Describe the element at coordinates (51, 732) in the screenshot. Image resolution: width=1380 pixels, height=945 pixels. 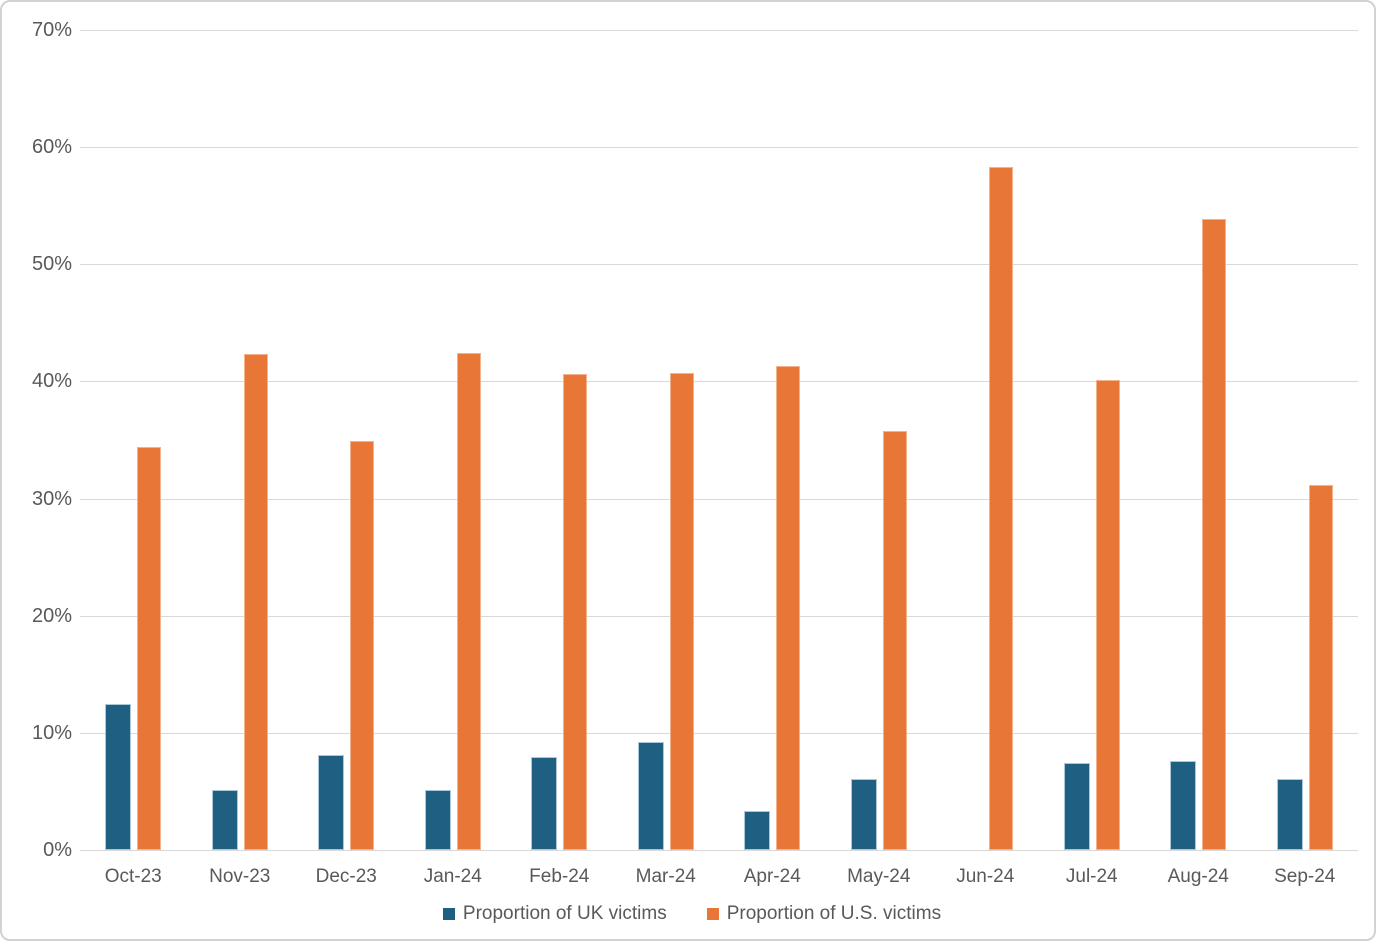
I see `y-tick-label: 10%` at that location.